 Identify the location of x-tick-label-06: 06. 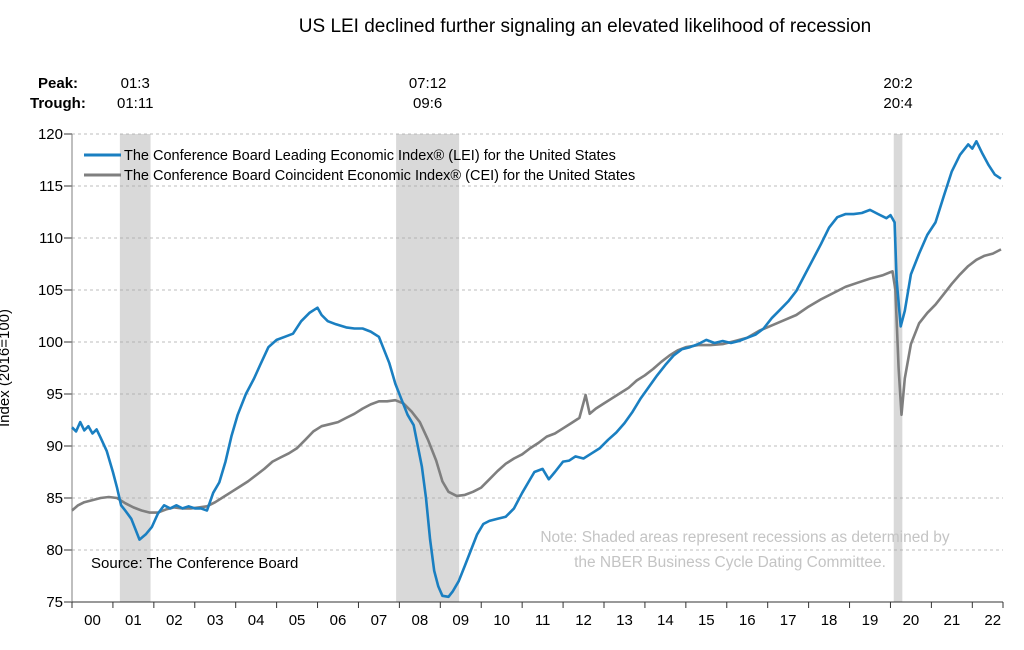
(338, 620).